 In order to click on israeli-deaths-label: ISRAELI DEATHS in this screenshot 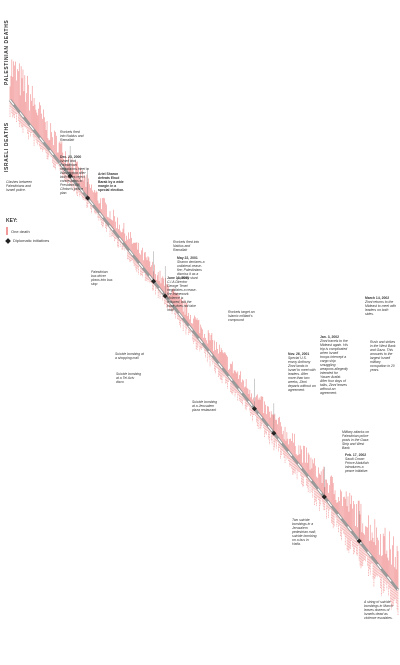, I will do `click(7, 147)`.